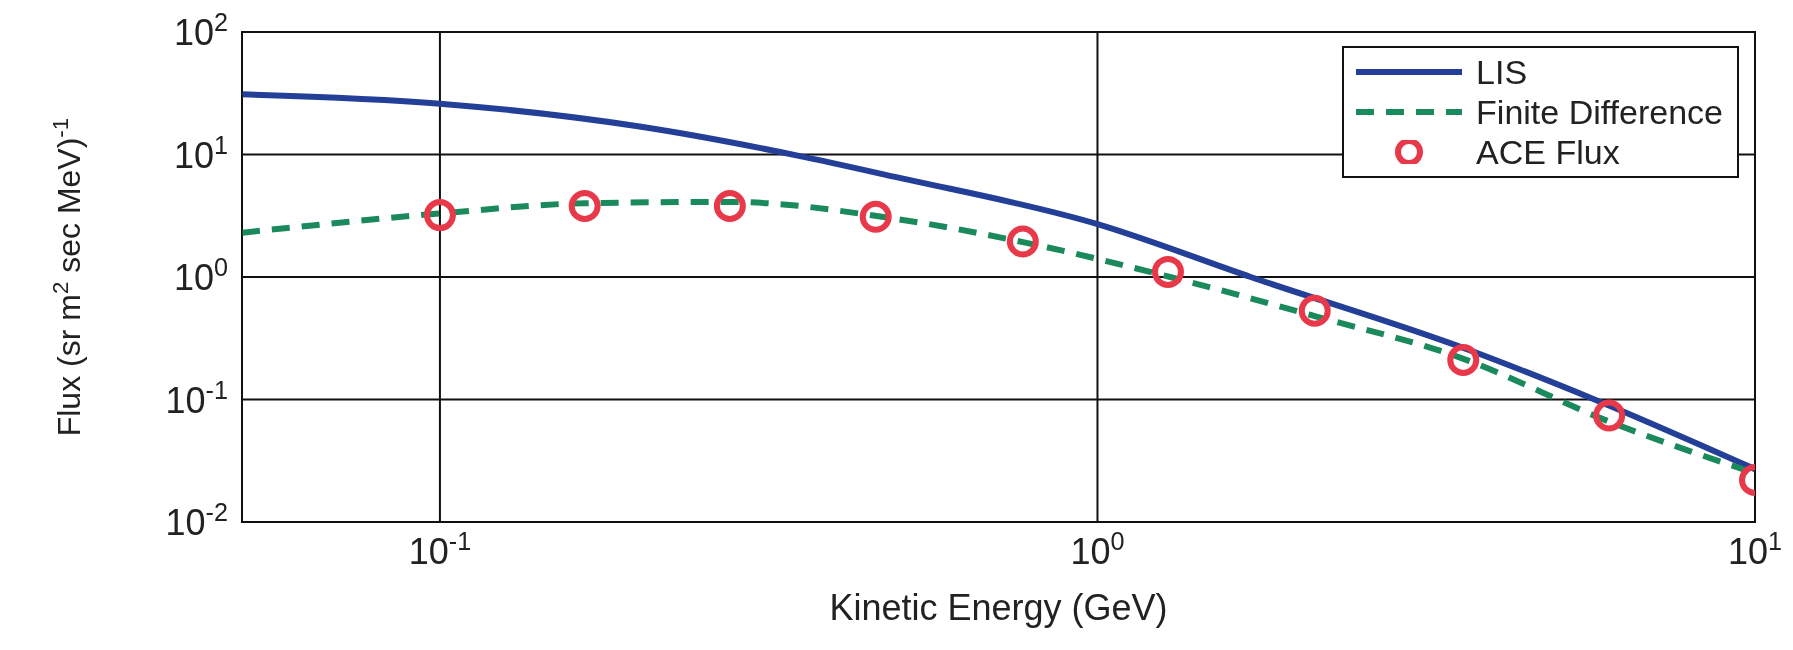 The height and width of the screenshot is (650, 1793). Describe the element at coordinates (1599, 112) in the screenshot. I see `legend-label: Finite Difference` at that location.